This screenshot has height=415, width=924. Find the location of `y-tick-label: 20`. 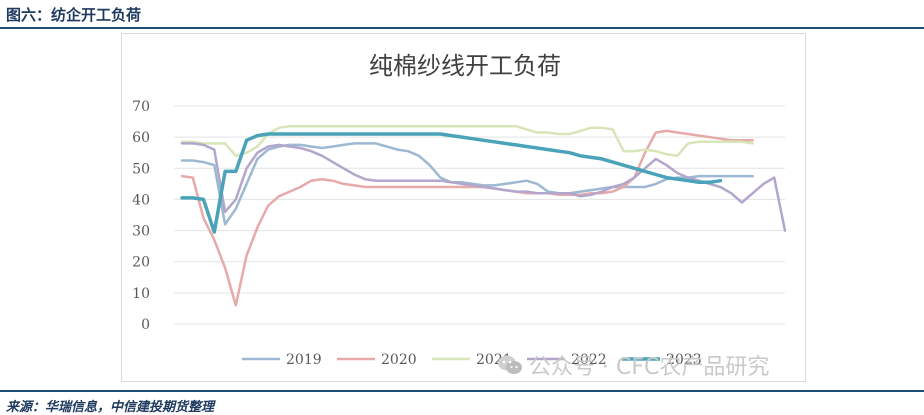

y-tick-label: 20 is located at coordinates (141, 263).